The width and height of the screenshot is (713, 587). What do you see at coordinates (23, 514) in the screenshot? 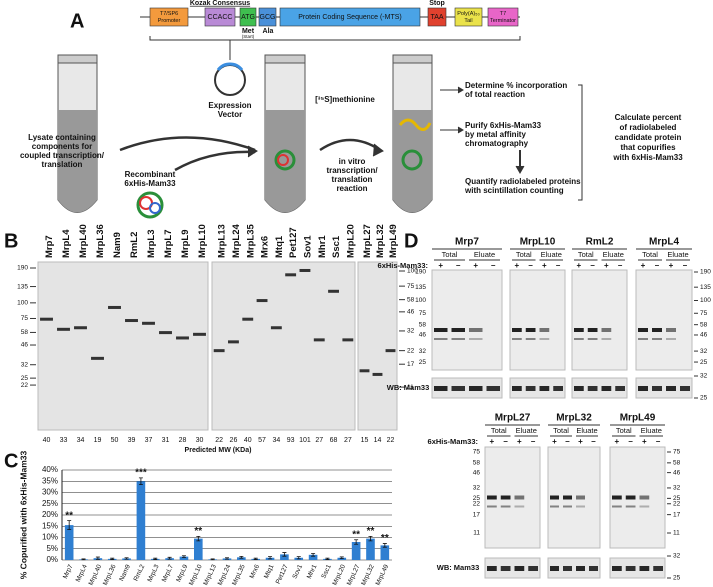
I see `y-axis-title: % Copurified with 6xHis-Mam33` at bounding box center [23, 514].